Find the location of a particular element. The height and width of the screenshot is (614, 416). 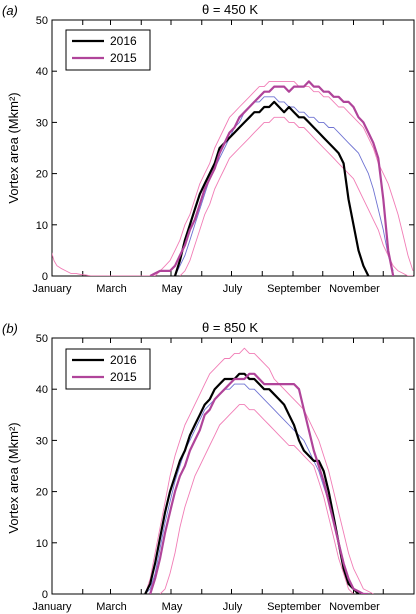

panel-b-xtick-label: March is located at coordinates (111, 607).